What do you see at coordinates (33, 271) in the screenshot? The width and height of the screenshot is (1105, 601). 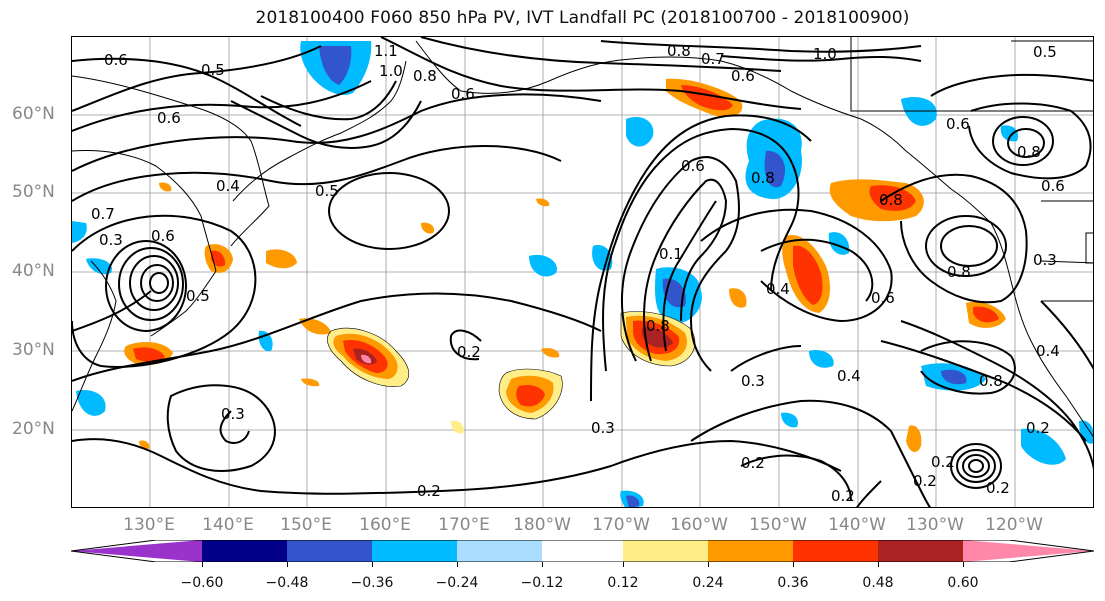 I see `lat-label: 40°N` at bounding box center [33, 271].